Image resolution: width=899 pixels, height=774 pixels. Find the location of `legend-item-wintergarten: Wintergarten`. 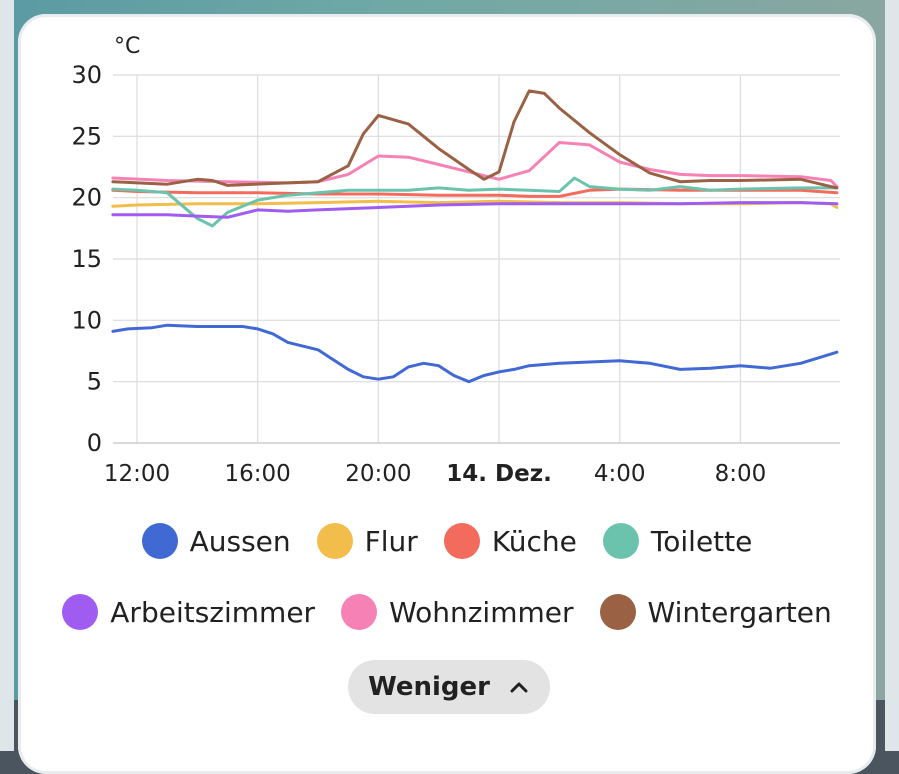

legend-item-wintergarten: Wintergarten is located at coordinates (715, 612).